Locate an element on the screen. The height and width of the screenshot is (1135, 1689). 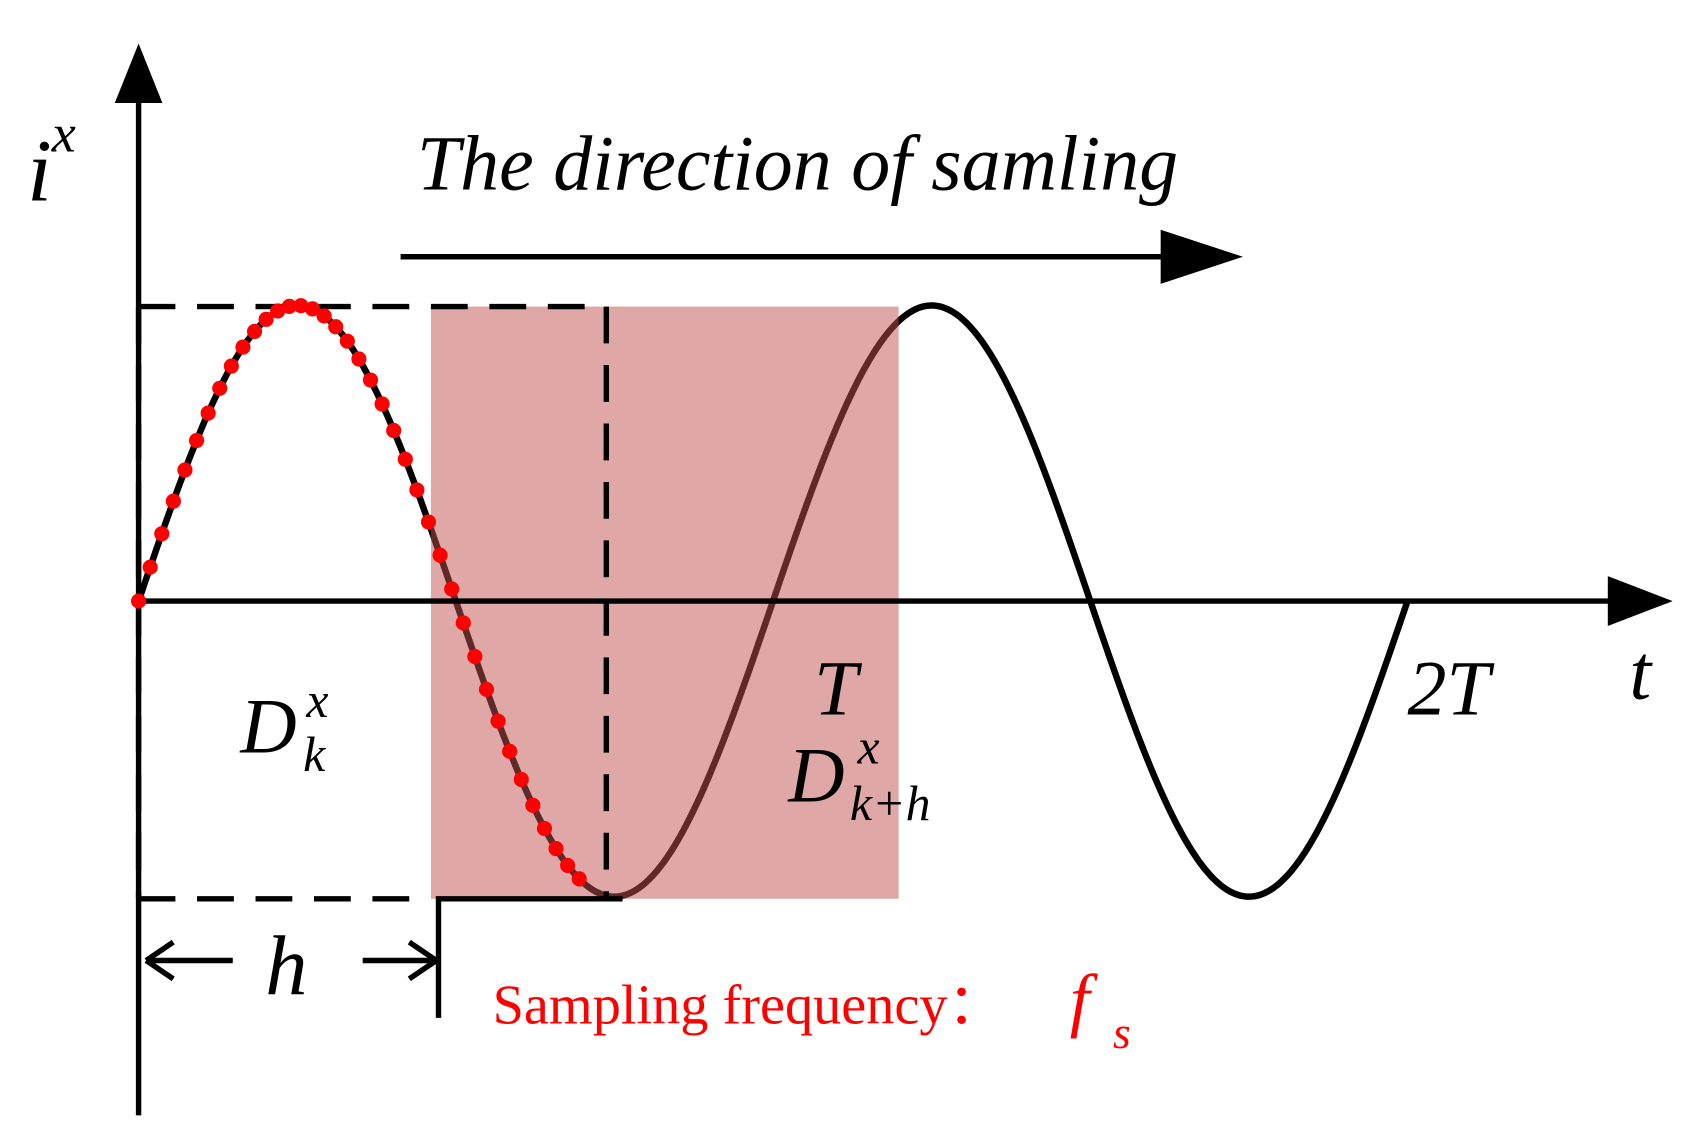
sampling-sub: s is located at coordinates (1122, 1032).